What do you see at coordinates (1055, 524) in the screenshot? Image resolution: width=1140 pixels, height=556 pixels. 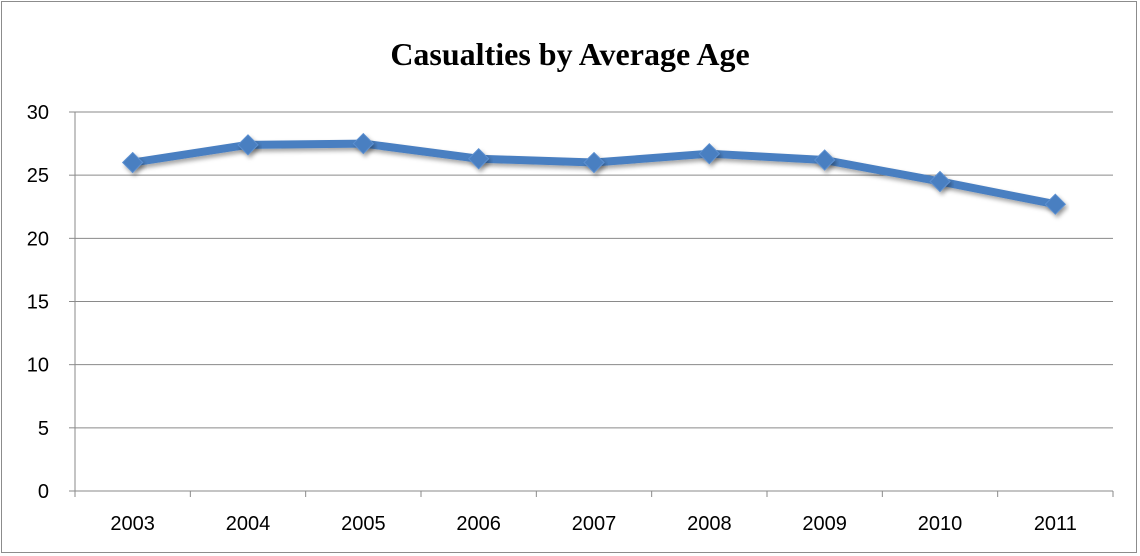 I see `x-tick-label: 2011` at bounding box center [1055, 524].